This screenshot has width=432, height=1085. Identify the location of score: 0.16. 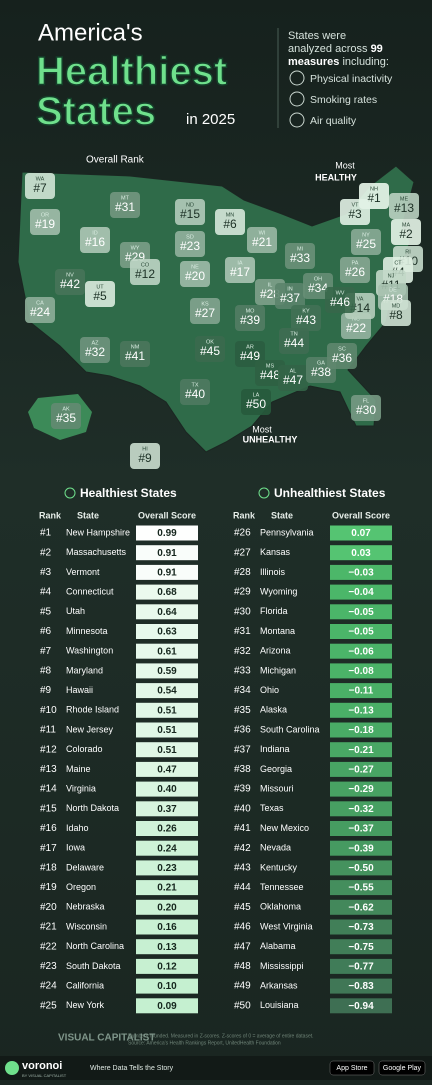
(167, 927).